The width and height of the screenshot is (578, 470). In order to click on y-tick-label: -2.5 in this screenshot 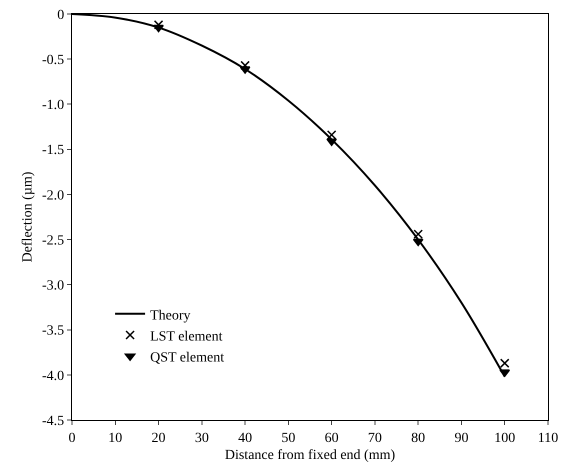, I will do `click(53, 240)`.